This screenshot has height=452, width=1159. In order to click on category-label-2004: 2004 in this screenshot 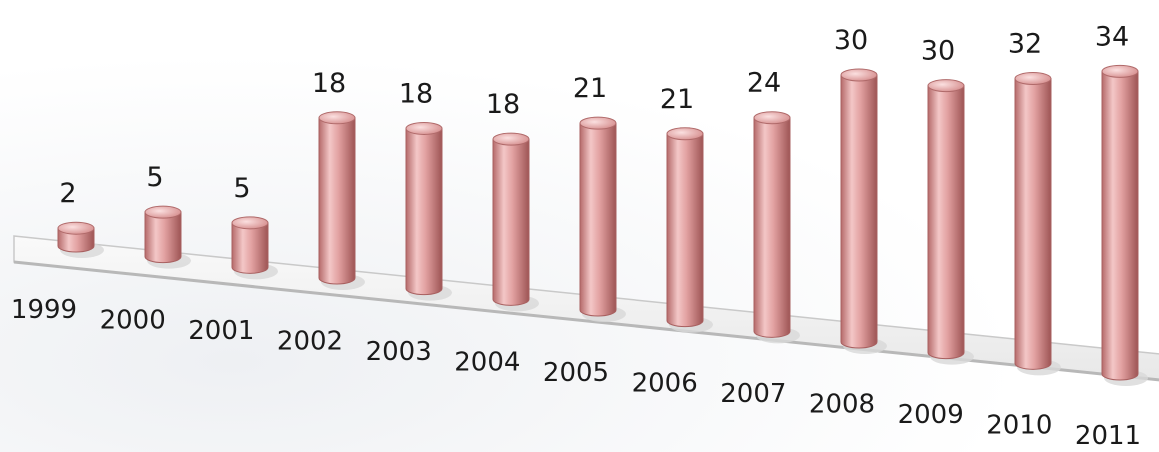, I will do `click(487, 363)`.